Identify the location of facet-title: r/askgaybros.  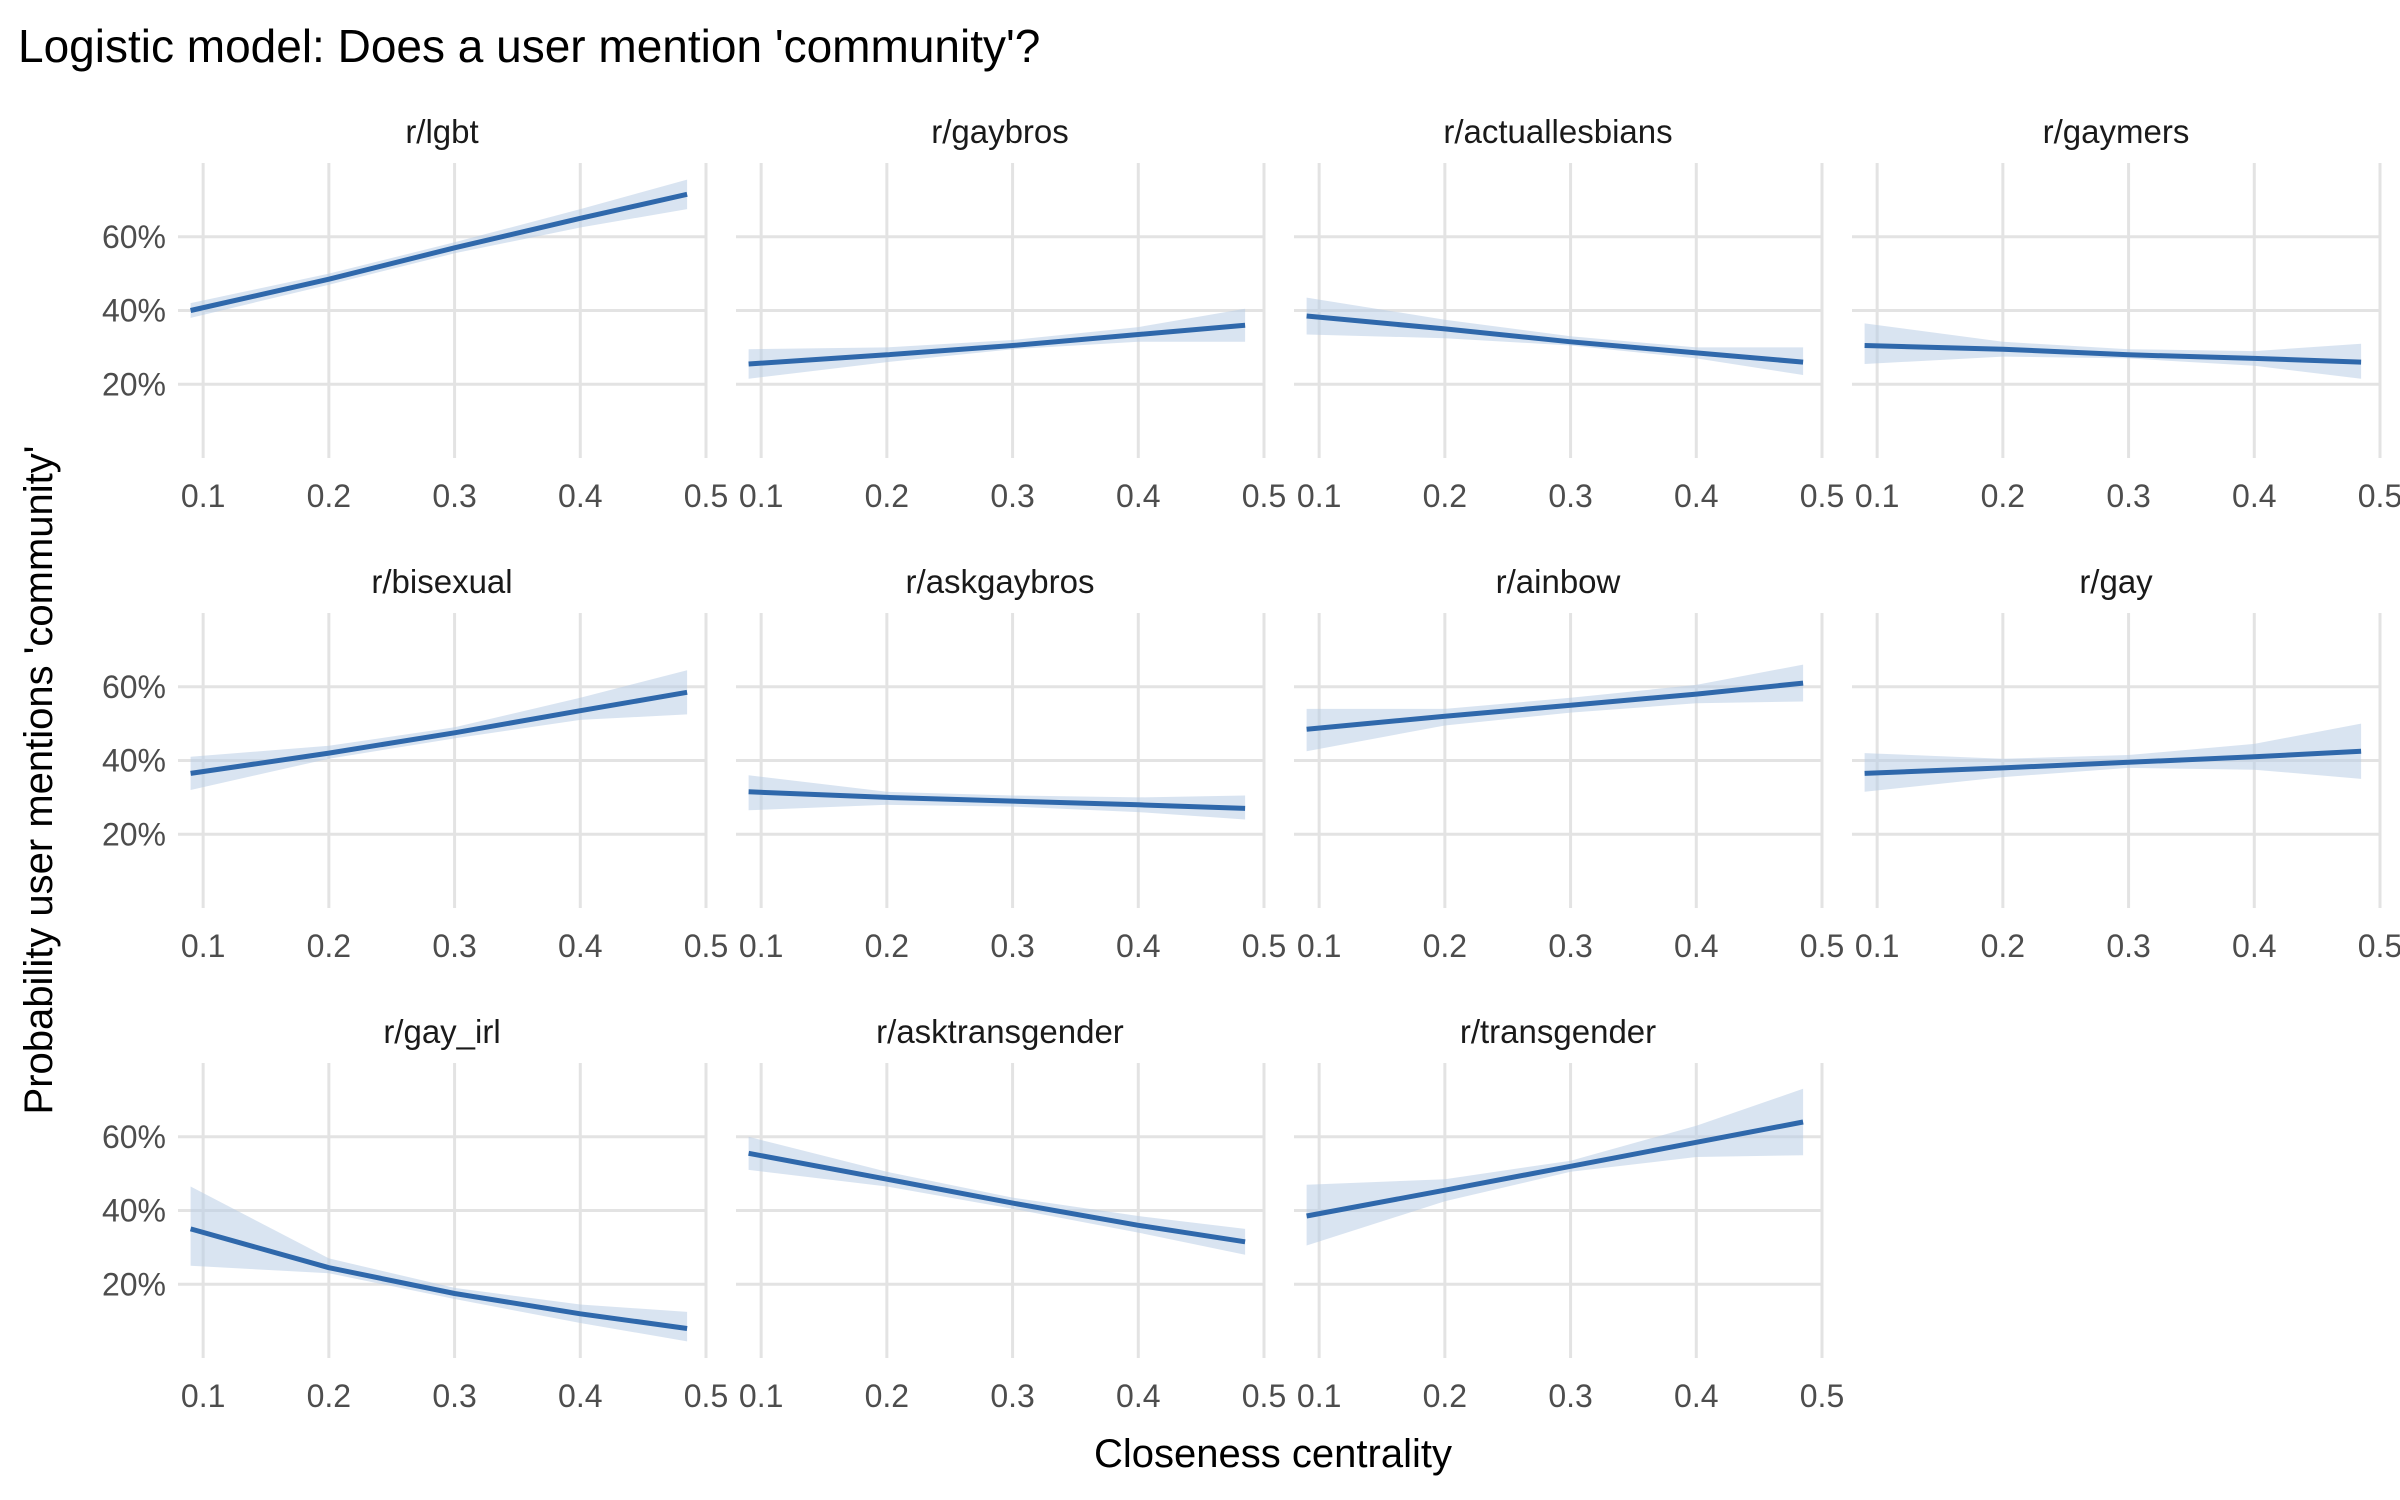
(1000, 581).